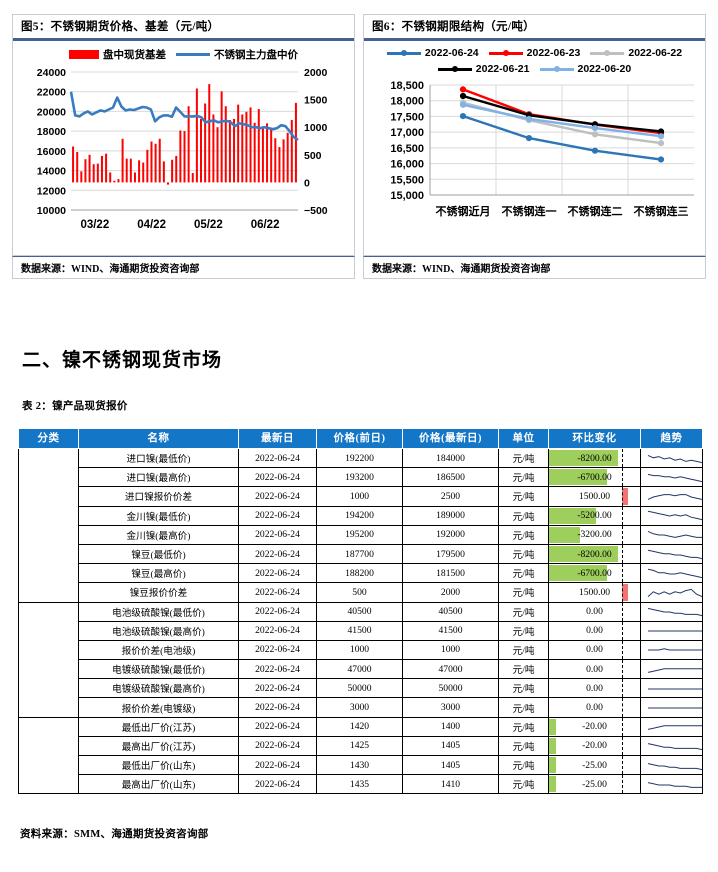 The width and height of the screenshot is (718, 872). Describe the element at coordinates (407, 102) in the screenshot. I see `svg-text: 18,000` at that location.